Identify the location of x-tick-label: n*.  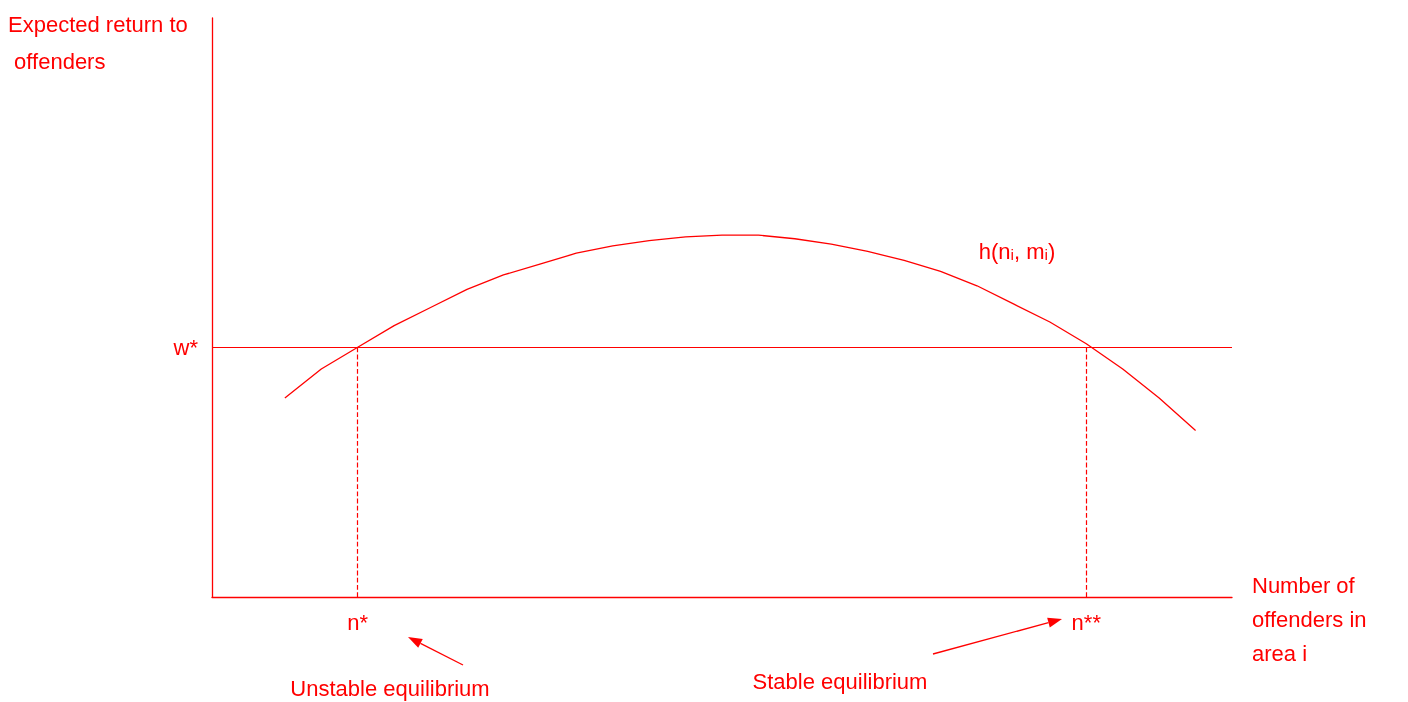
(358, 622).